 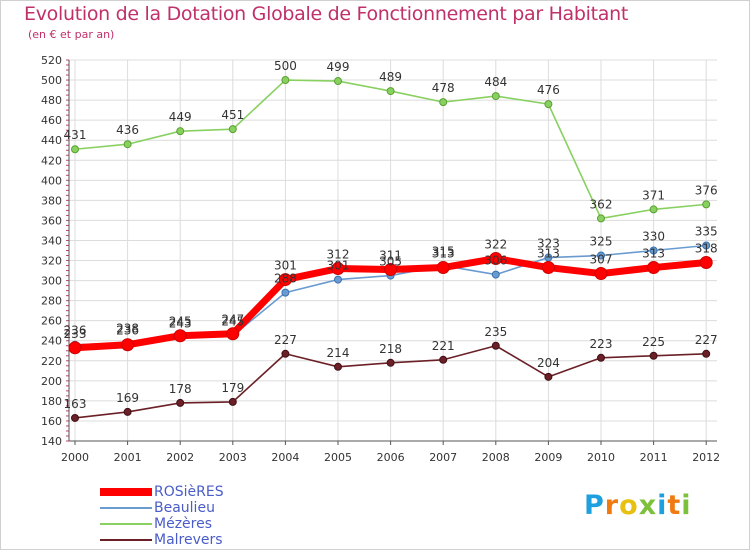 I want to click on point-mezeres-2005, so click(x=338, y=81).